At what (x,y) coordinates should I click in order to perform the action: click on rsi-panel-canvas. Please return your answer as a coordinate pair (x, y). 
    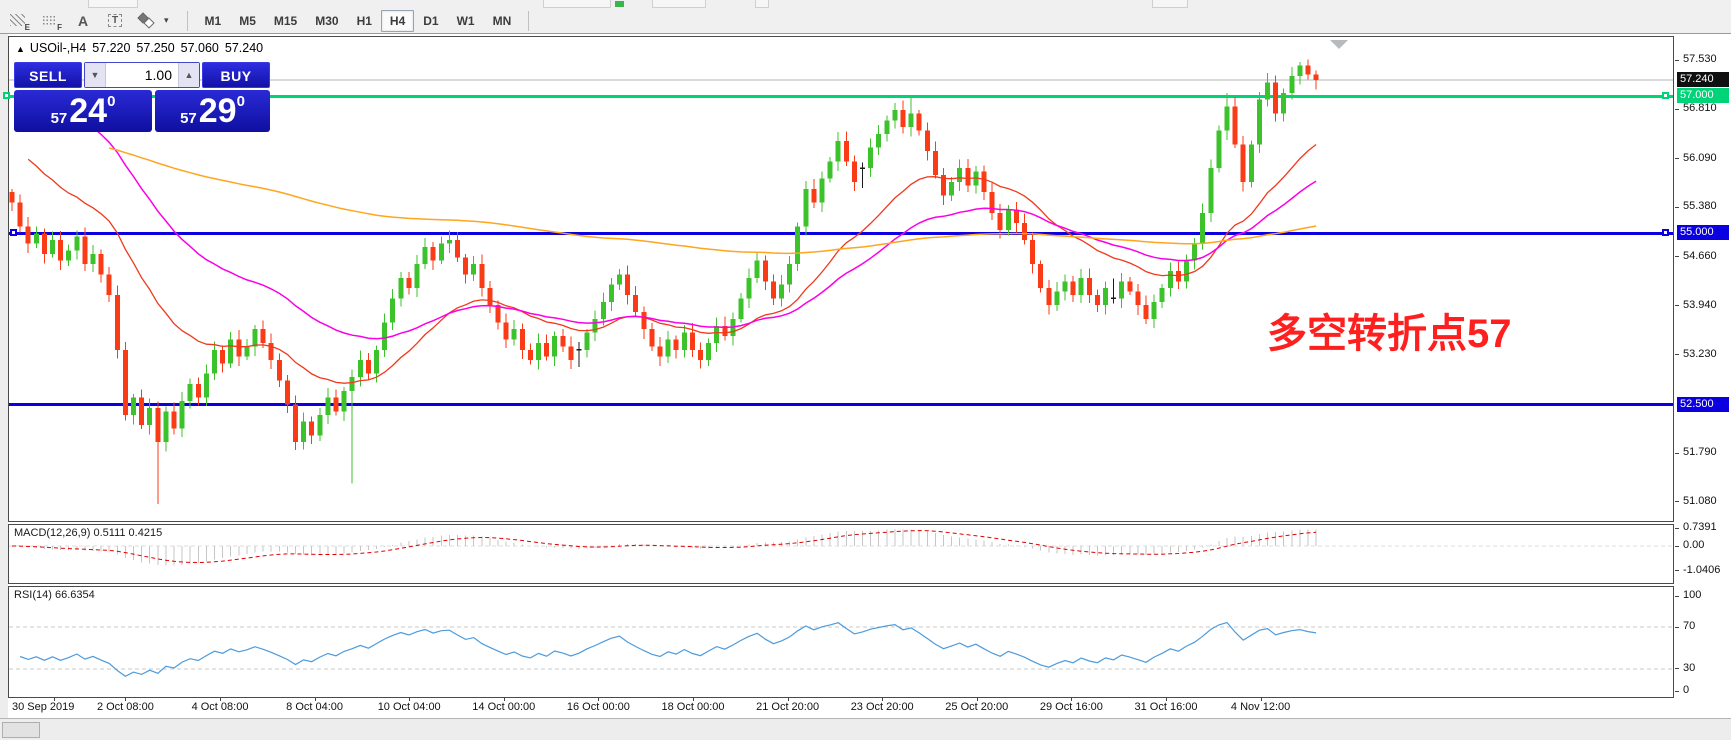
    Looking at the image, I should click on (841, 642).